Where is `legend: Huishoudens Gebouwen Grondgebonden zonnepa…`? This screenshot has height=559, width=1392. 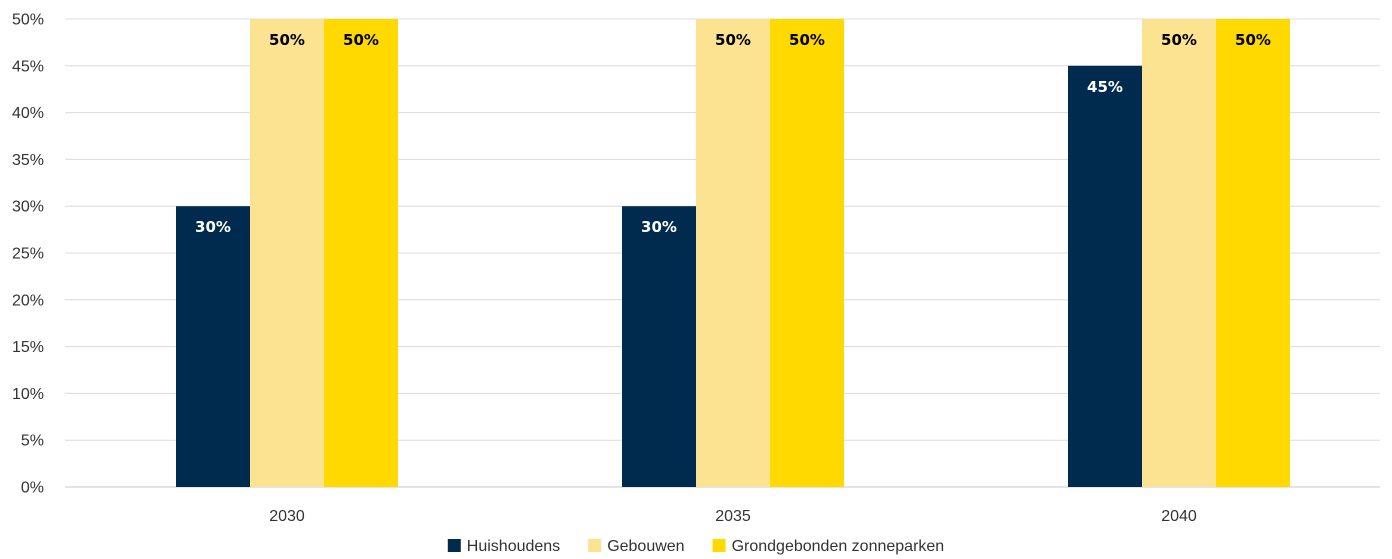
legend: Huishoudens Gebouwen Grondgebonden zonnepa… is located at coordinates (696, 546).